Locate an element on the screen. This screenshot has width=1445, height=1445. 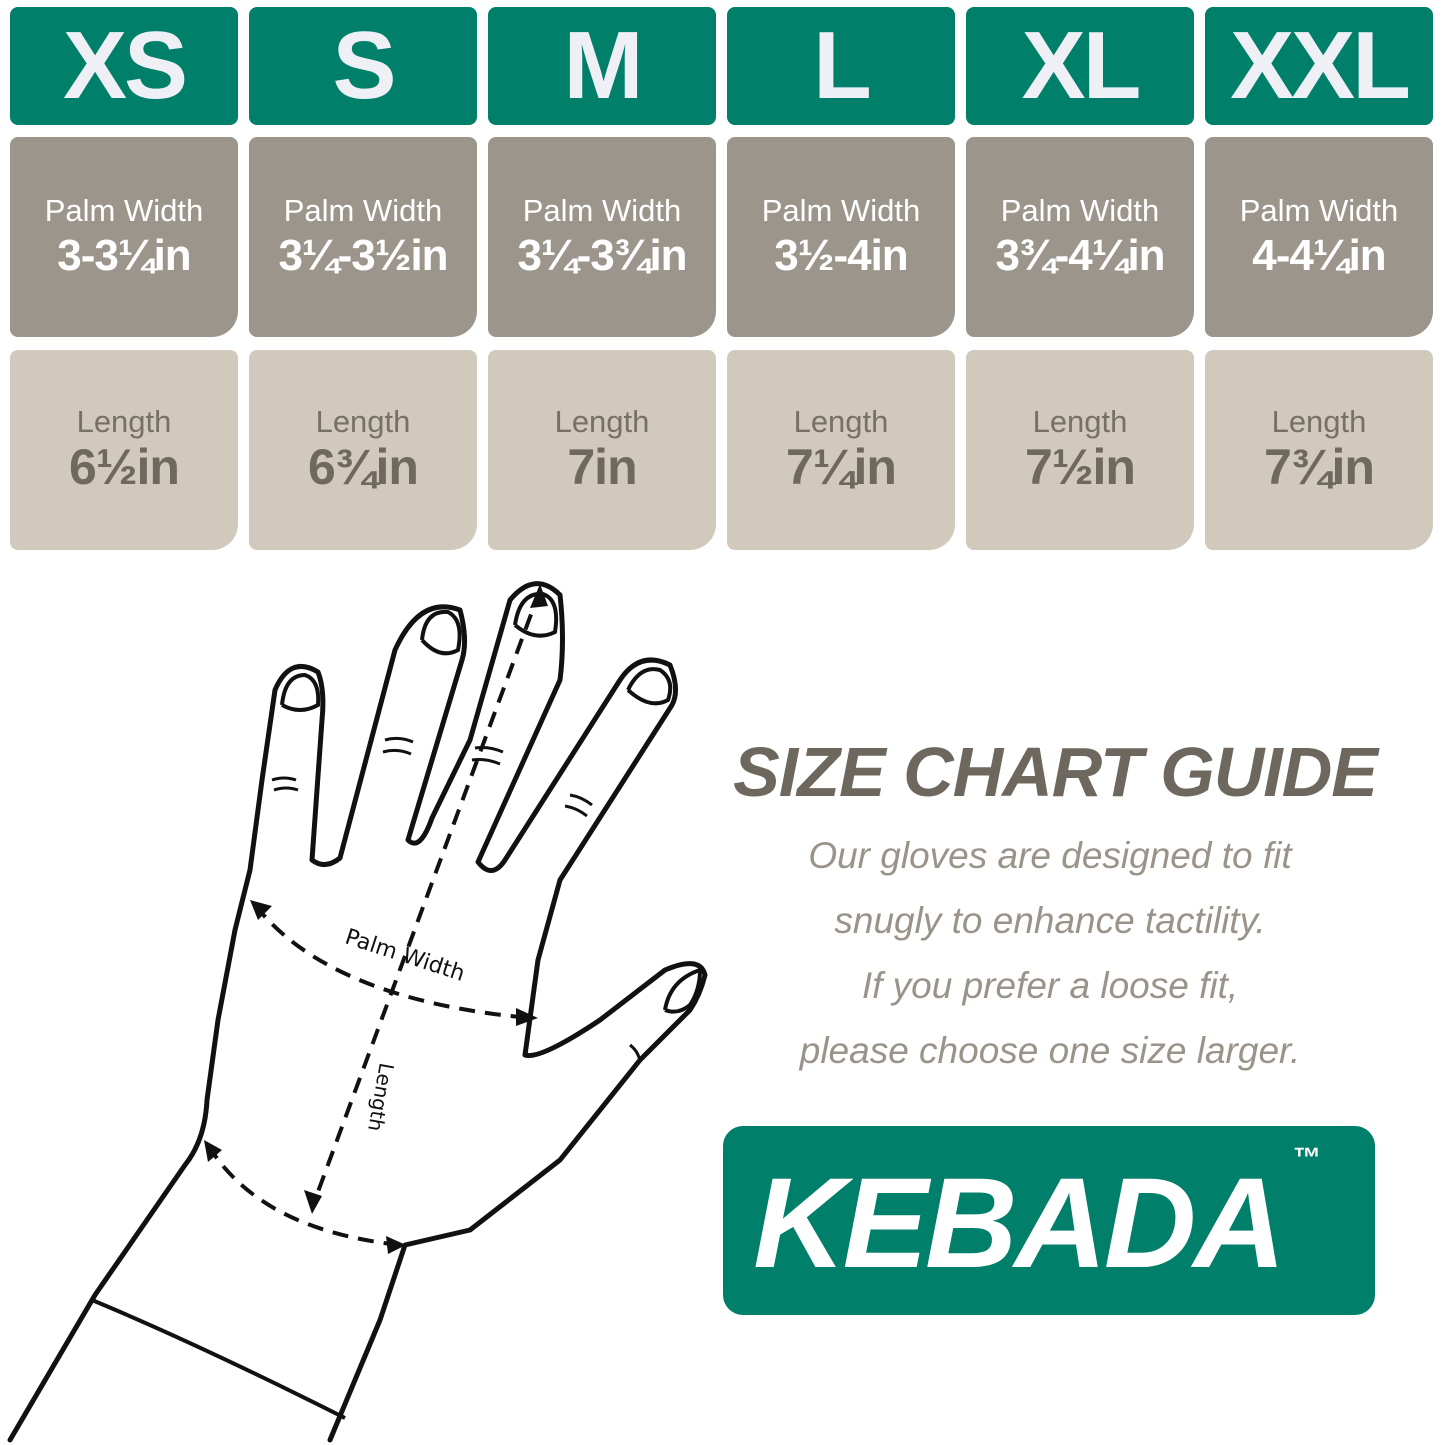
length-cell: Length 7¾in is located at coordinates (1319, 450).